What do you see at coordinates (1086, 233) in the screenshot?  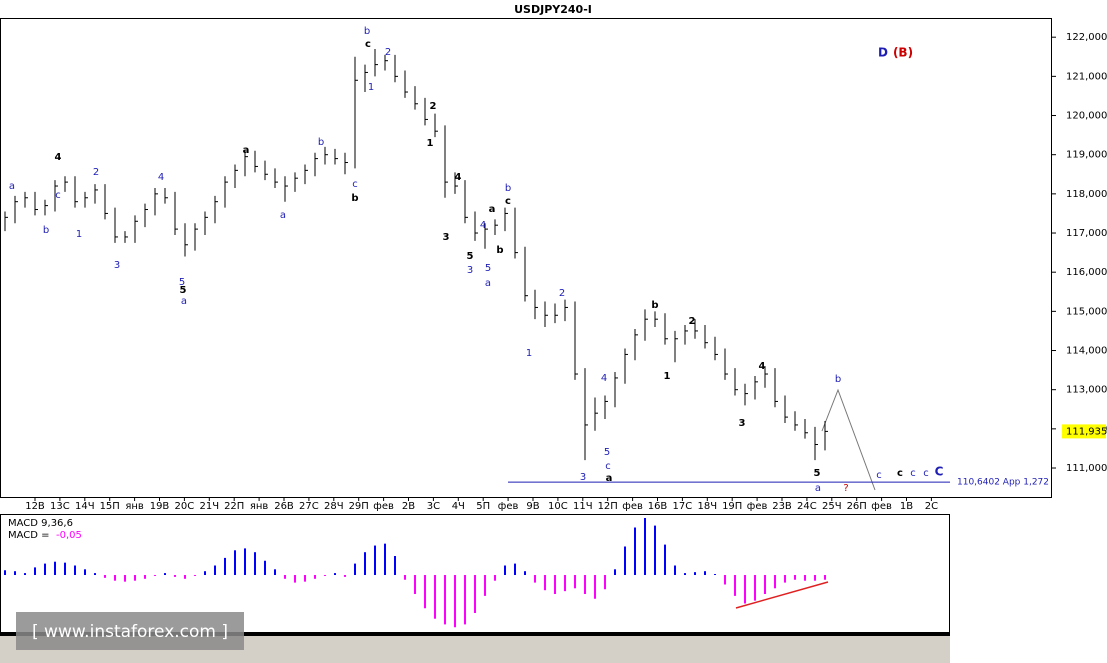 I see `y-tick-label: 117,000` at bounding box center [1086, 233].